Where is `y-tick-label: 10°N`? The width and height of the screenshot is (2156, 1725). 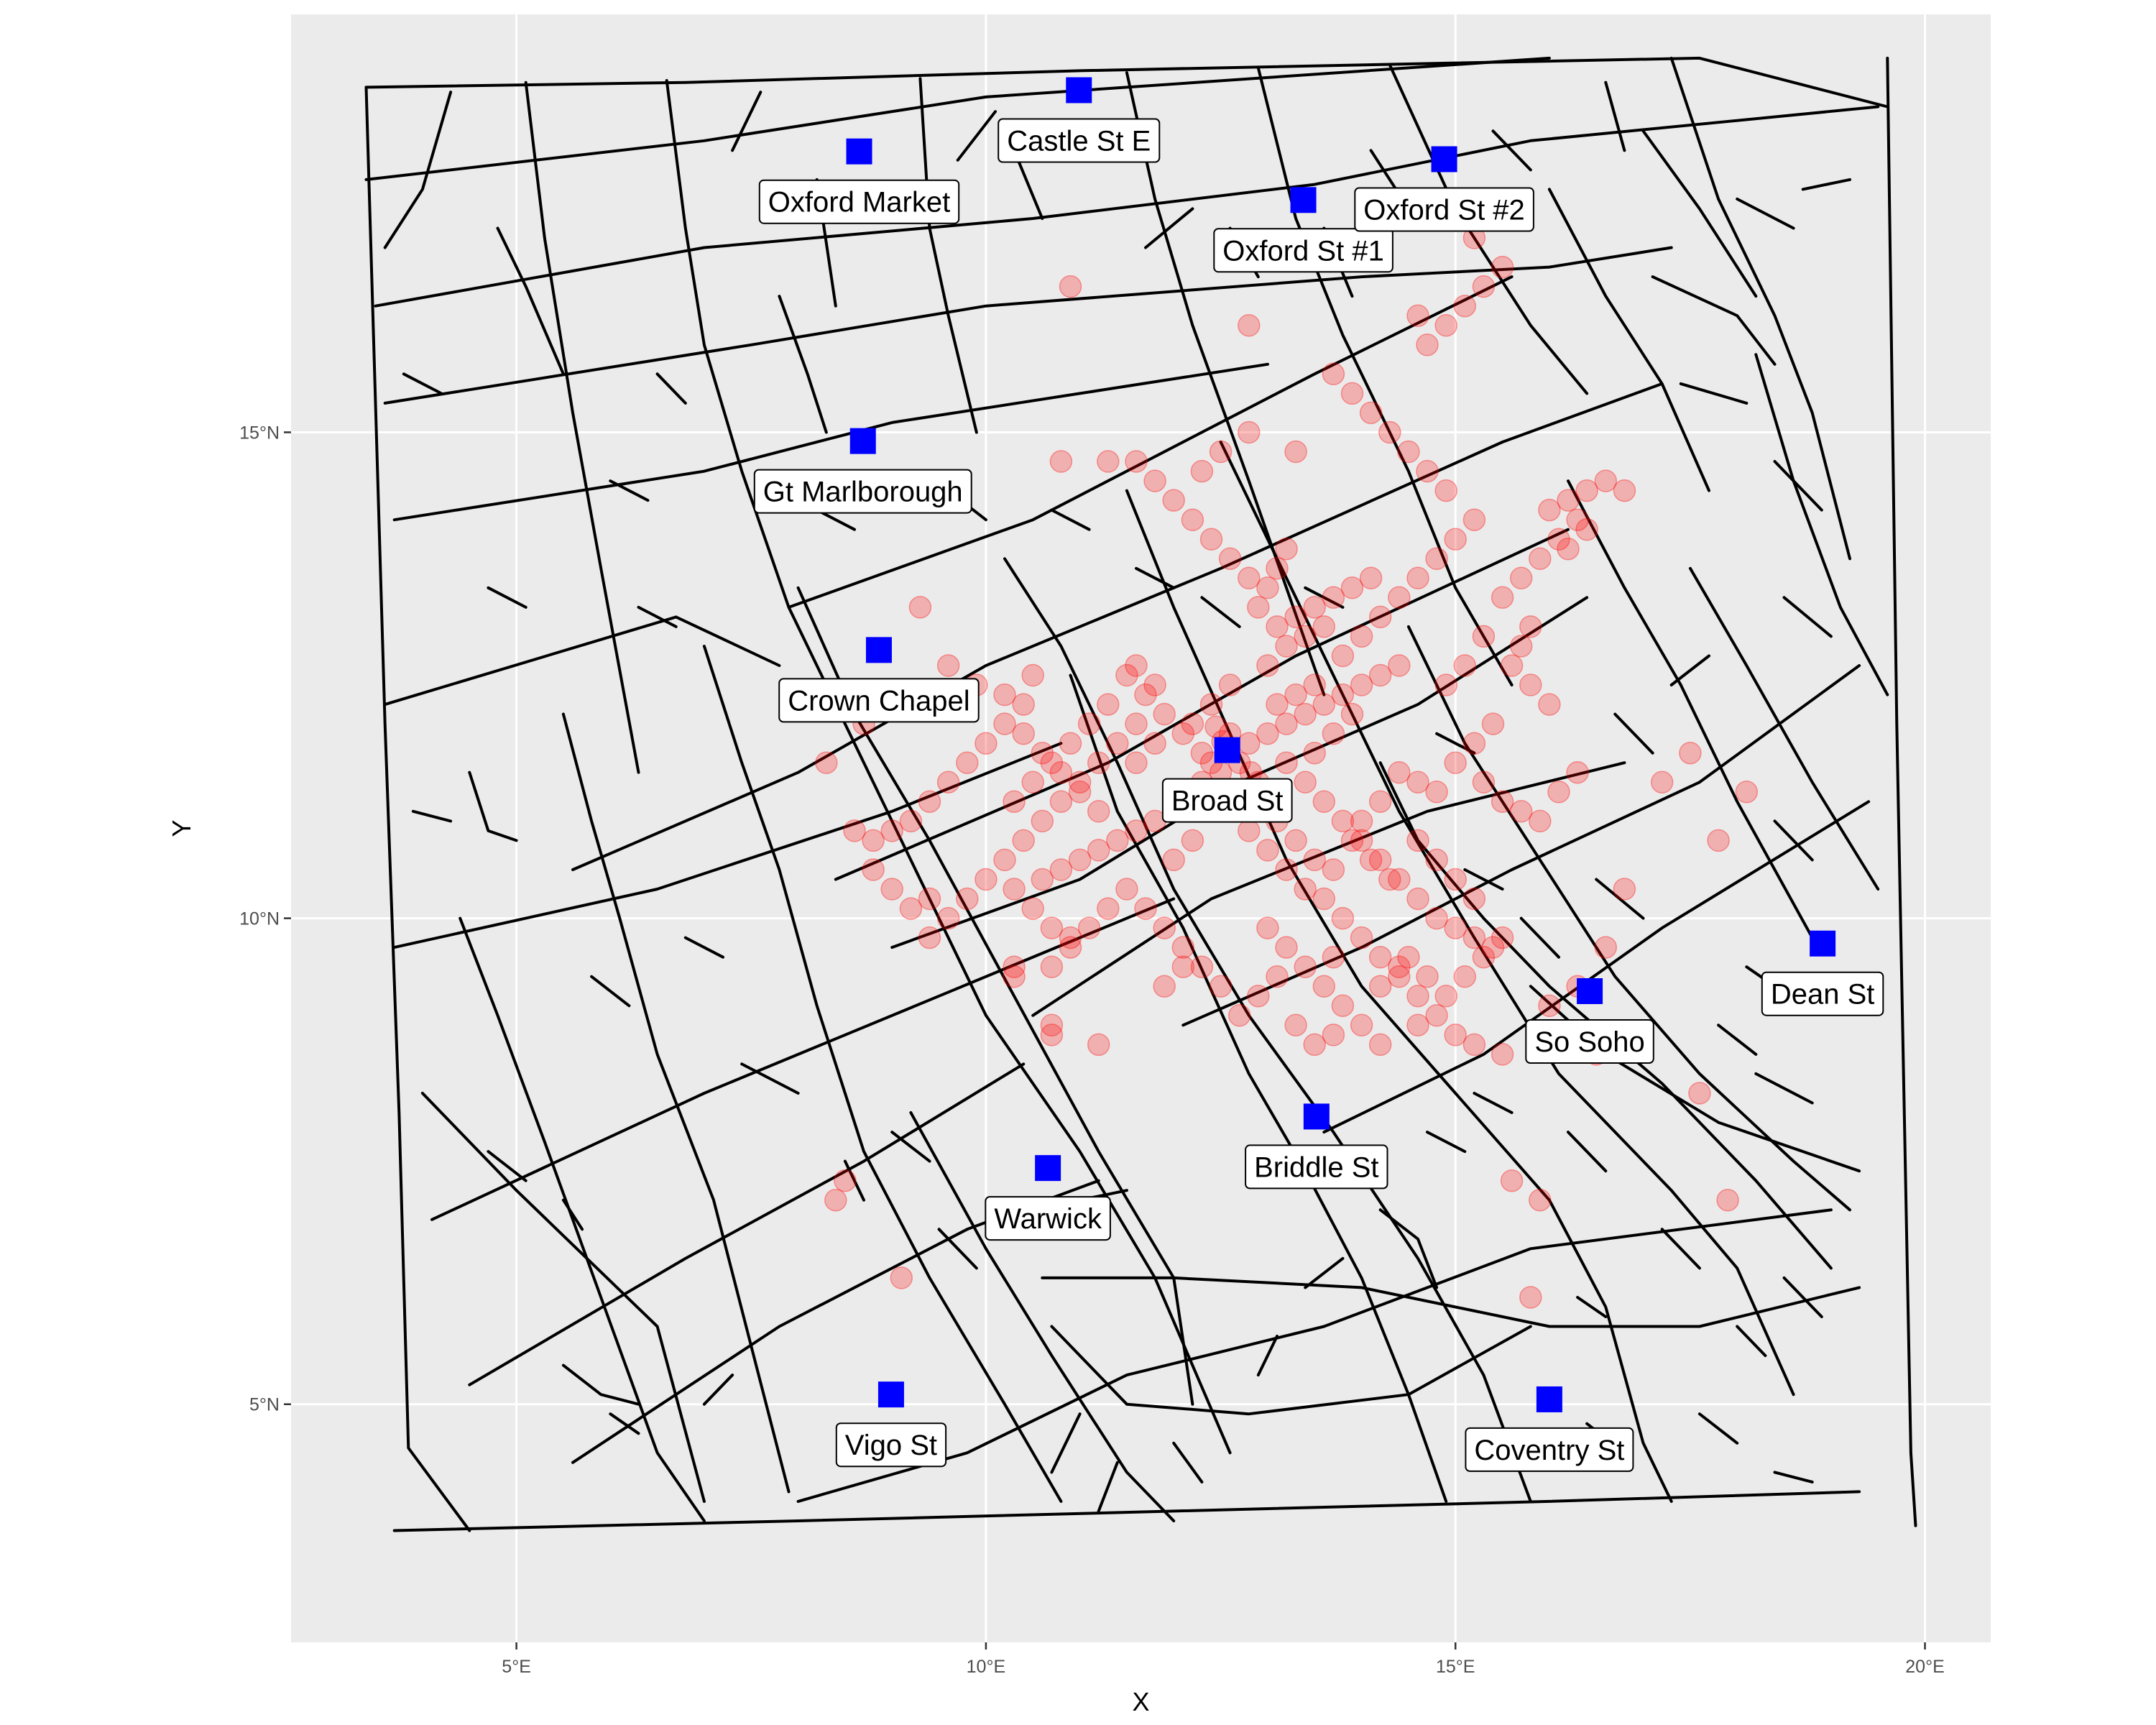 y-tick-label: 10°N is located at coordinates (259, 919).